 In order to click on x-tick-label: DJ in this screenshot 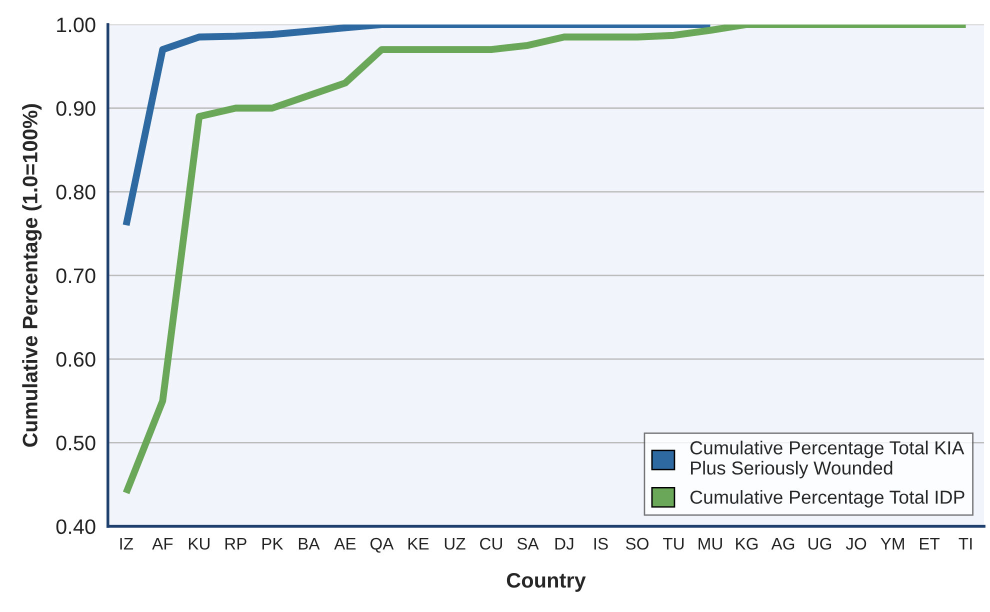, I will do `click(564, 544)`.